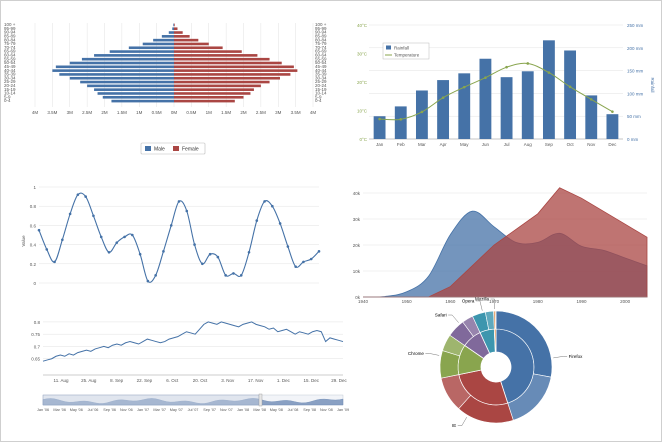  Describe the element at coordinates (318, 96) in the screenshot. I see `age-label-right: 5-9` at that location.